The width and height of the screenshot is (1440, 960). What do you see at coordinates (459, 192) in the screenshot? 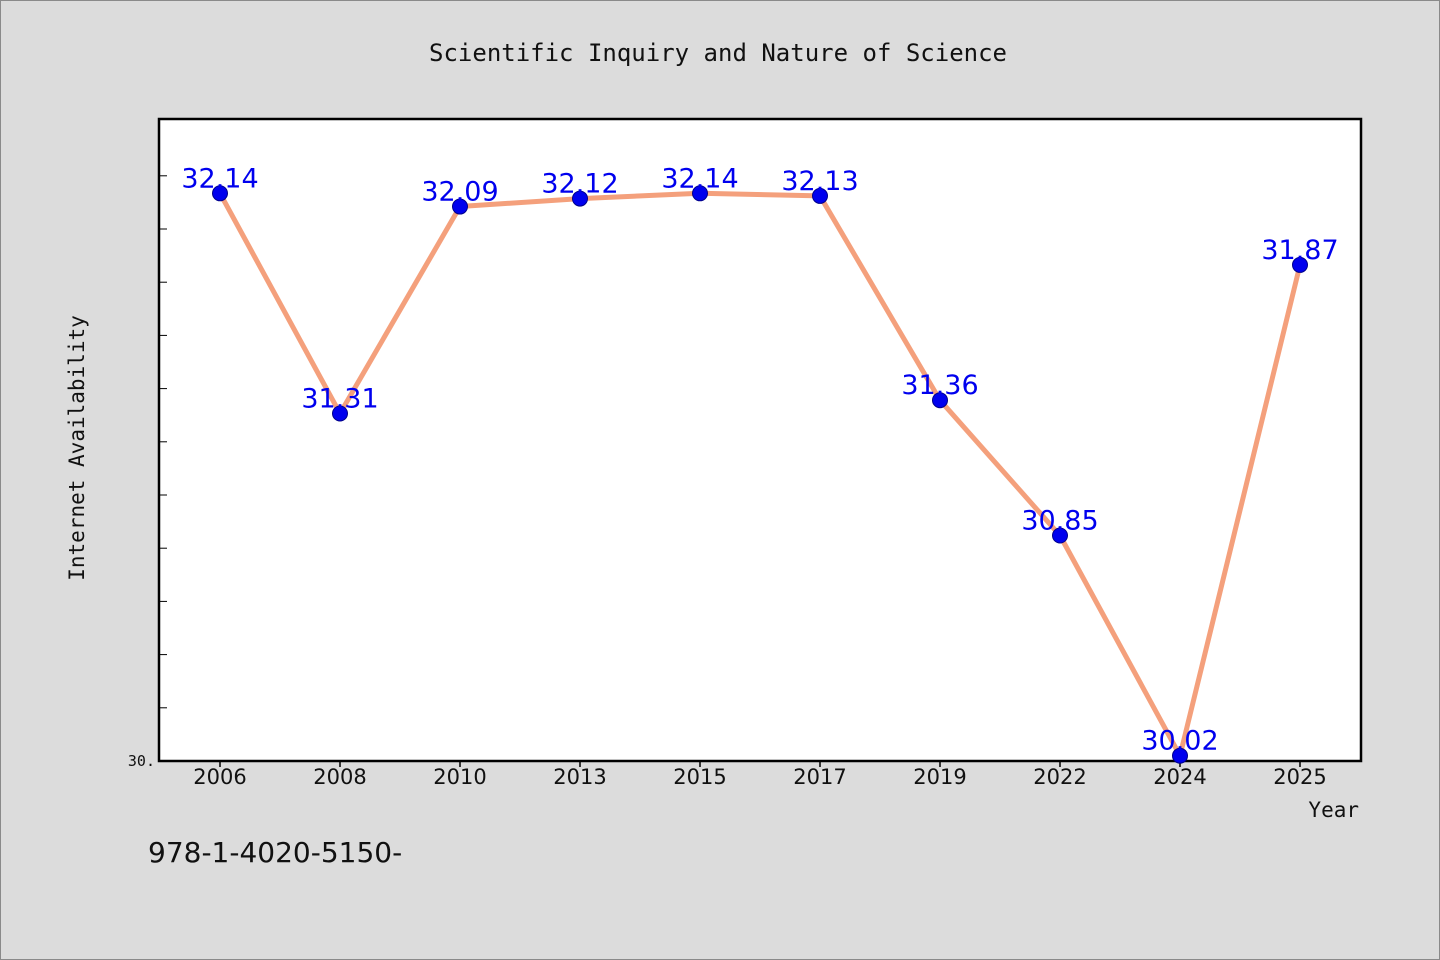
I see `data-label: 32.09` at bounding box center [459, 192].